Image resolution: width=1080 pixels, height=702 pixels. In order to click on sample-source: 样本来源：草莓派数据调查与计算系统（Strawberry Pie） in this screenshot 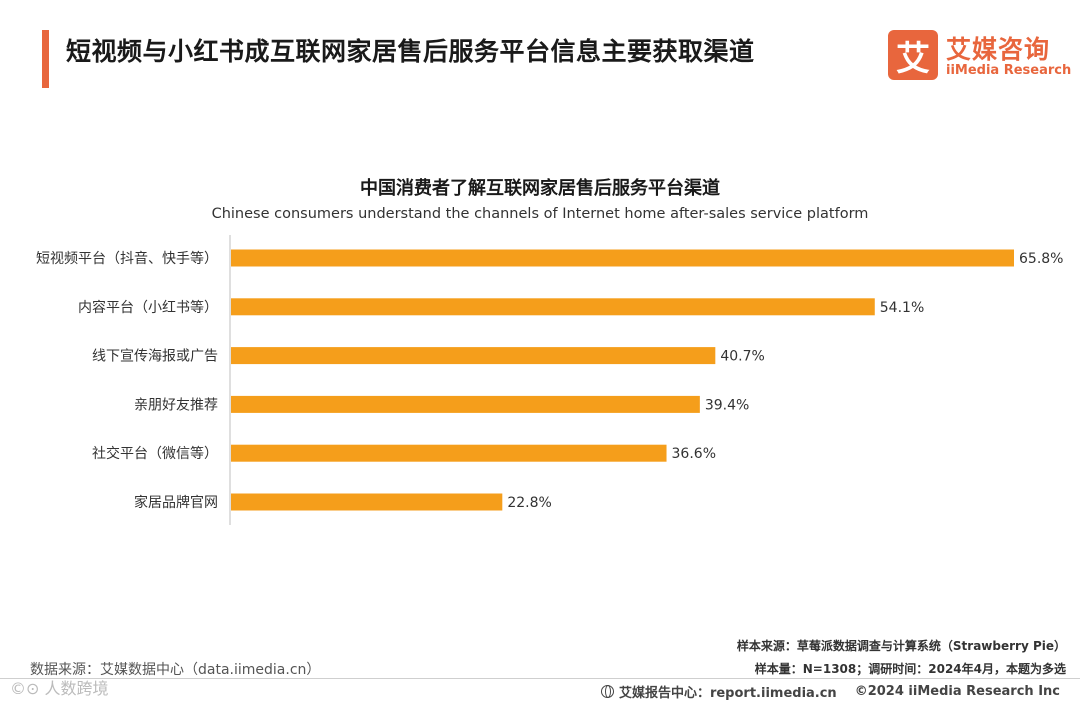, I will do `click(901, 646)`.